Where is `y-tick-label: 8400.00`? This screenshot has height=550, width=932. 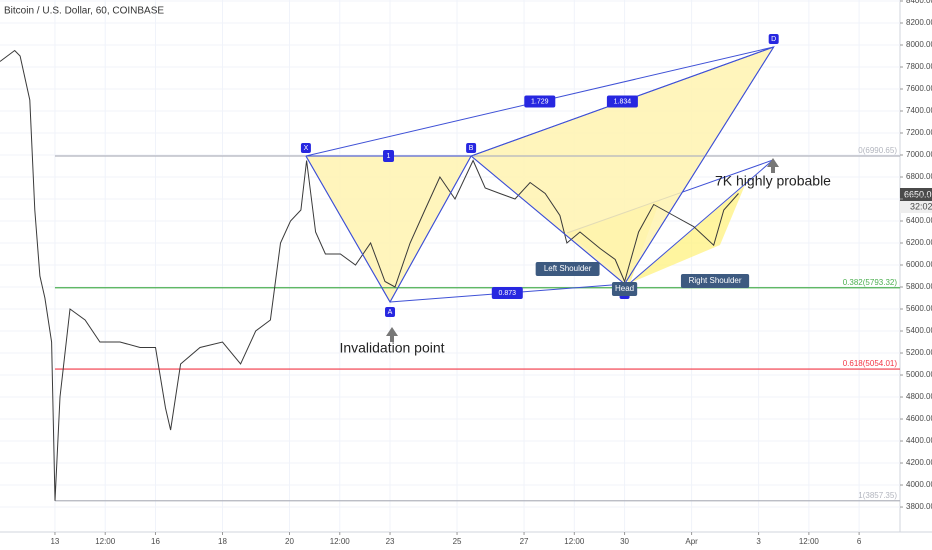
y-tick-label: 8400.00 is located at coordinates (919, 2).